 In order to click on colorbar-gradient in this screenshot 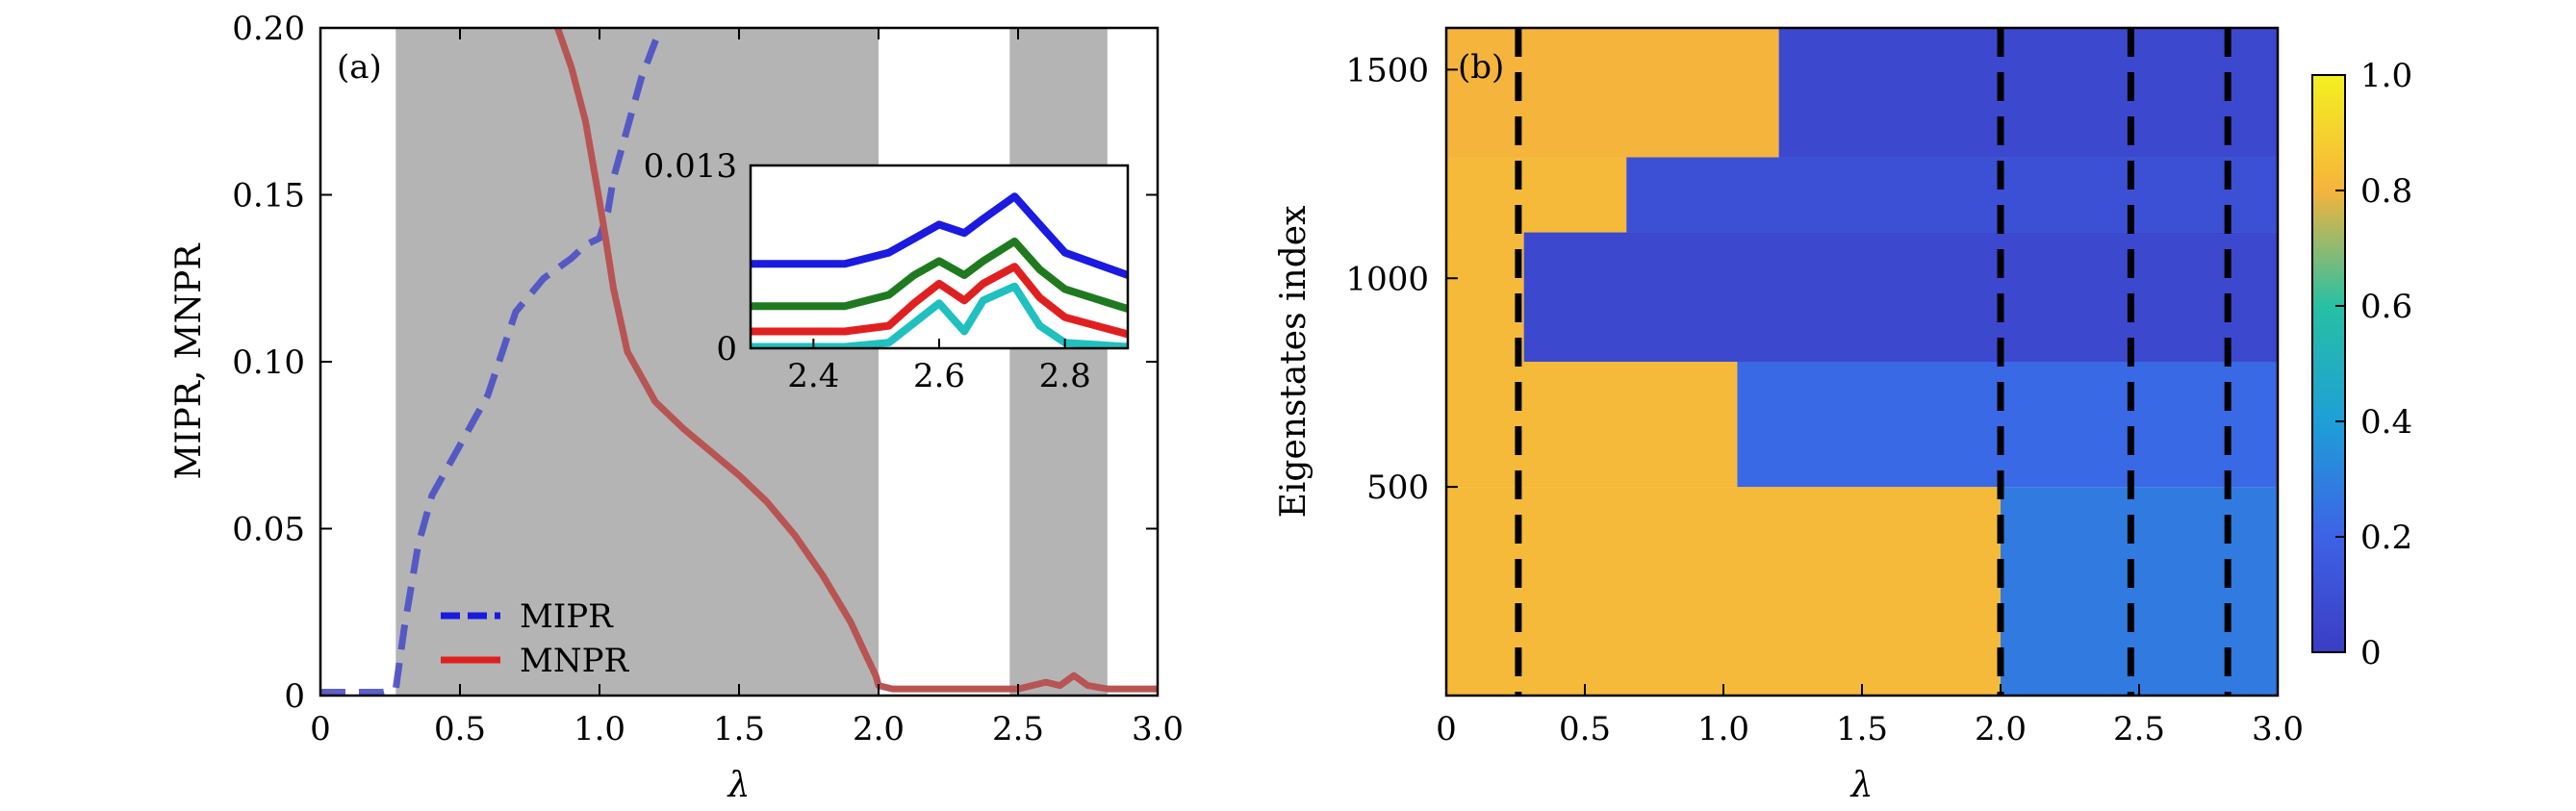, I will do `click(2328, 364)`.